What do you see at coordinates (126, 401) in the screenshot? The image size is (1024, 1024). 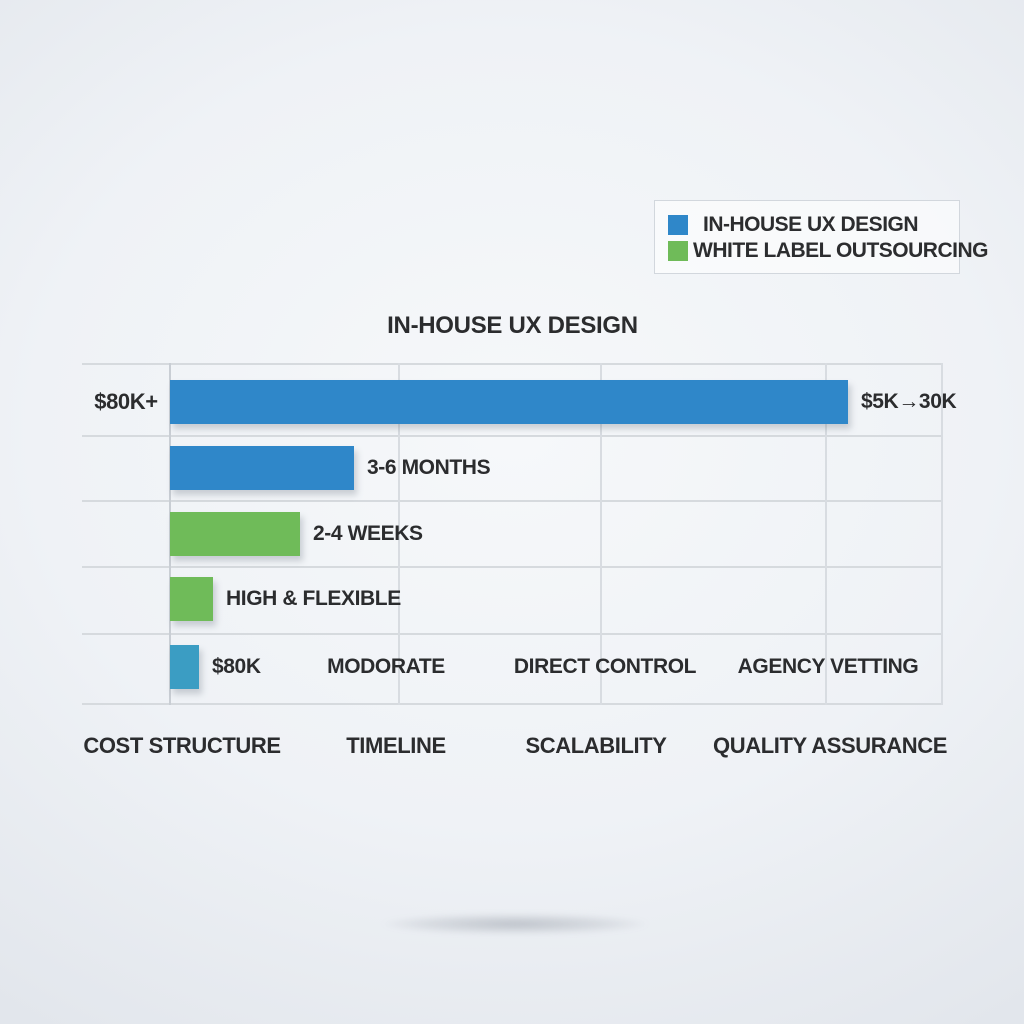 I see `row1-left-label: $80K+` at bounding box center [126, 401].